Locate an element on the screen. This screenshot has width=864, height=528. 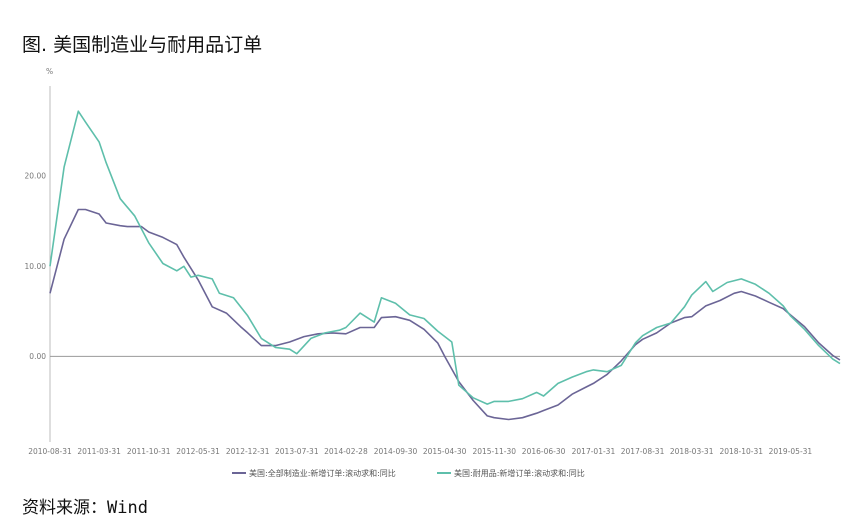
x-tick-label: 2012-12-31 is located at coordinates (248, 451).